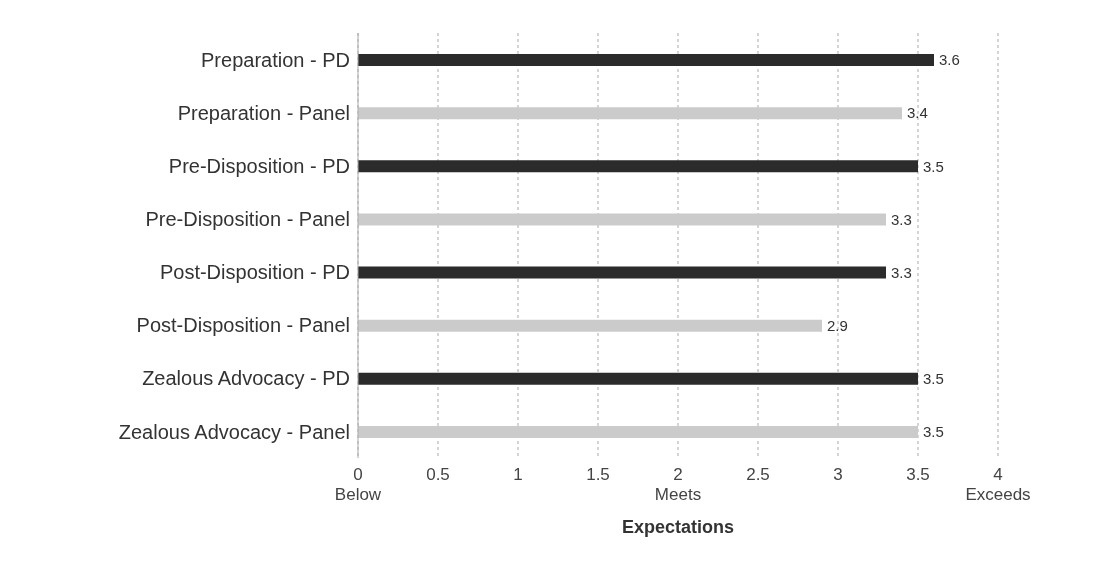 The width and height of the screenshot is (1094, 569). I want to click on y-tick-label: Zealous Advocacy - PD, so click(246, 378).